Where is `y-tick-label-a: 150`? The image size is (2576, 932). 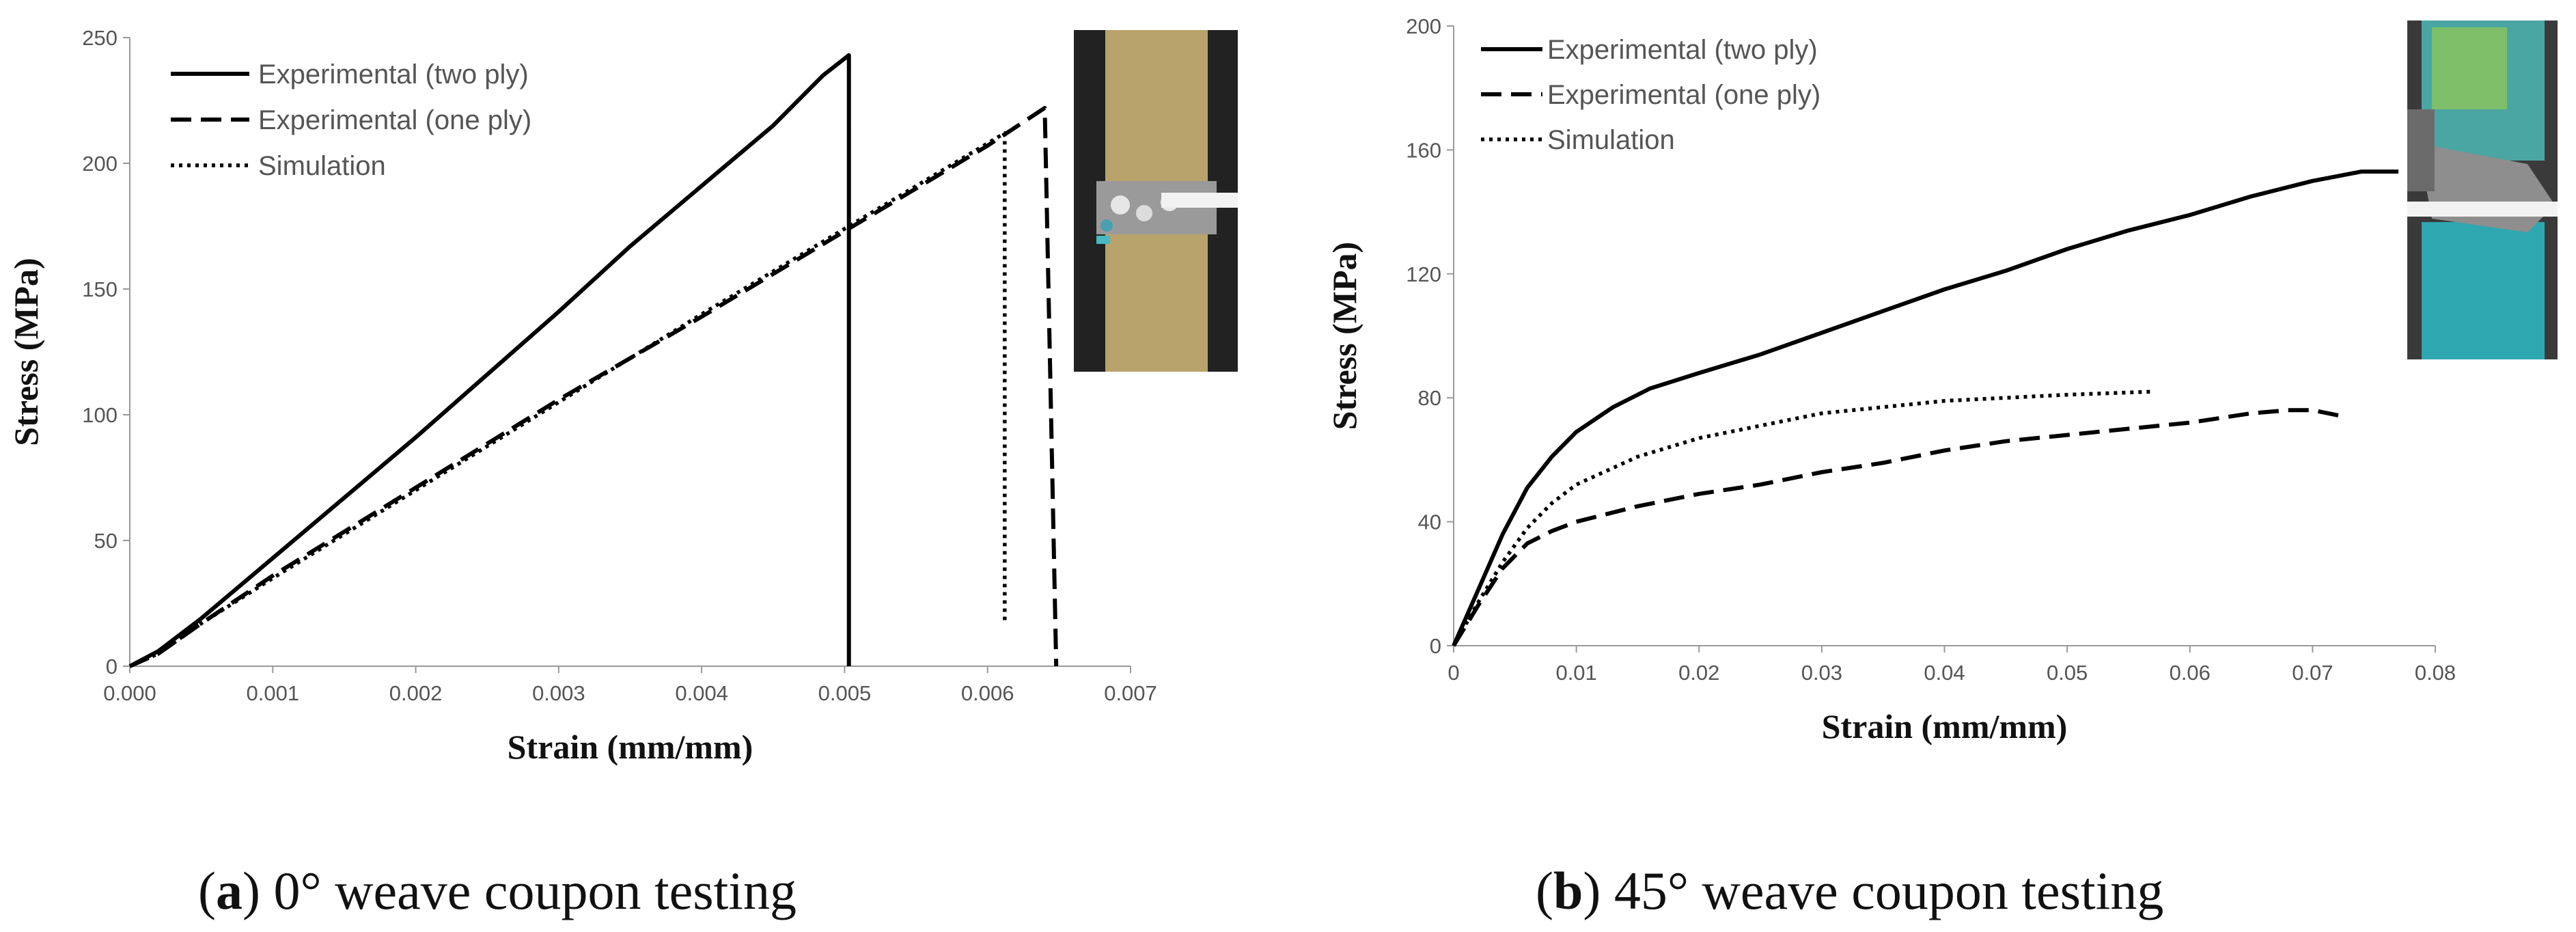
y-tick-label-a: 150 is located at coordinates (99, 289).